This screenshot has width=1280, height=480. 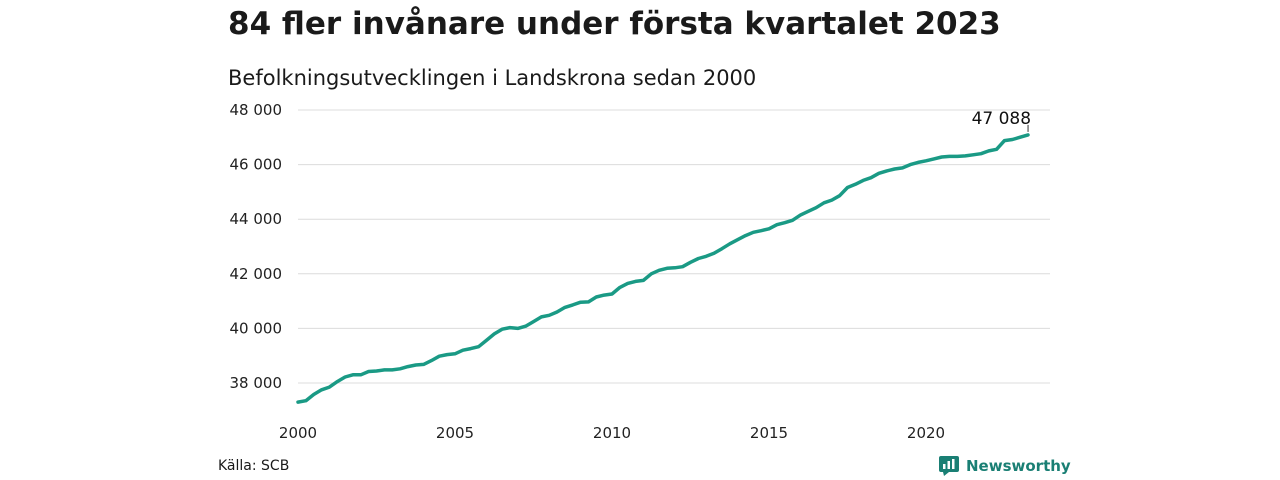 What do you see at coordinates (256, 328) in the screenshot?
I see `y-tick-label: 40 000` at bounding box center [256, 328].